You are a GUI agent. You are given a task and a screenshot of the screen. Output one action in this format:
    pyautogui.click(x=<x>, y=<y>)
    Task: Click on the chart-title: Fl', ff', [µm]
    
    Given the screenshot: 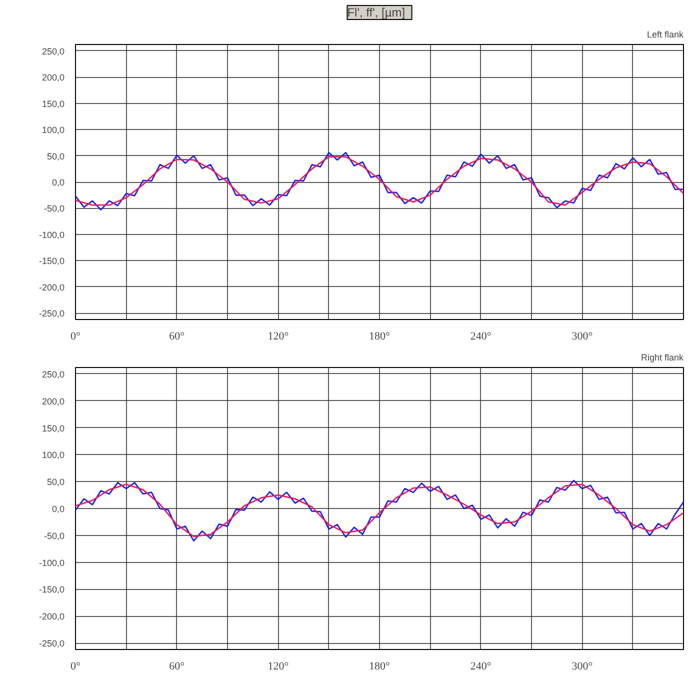 What is the action you would take?
    pyautogui.click(x=376, y=13)
    